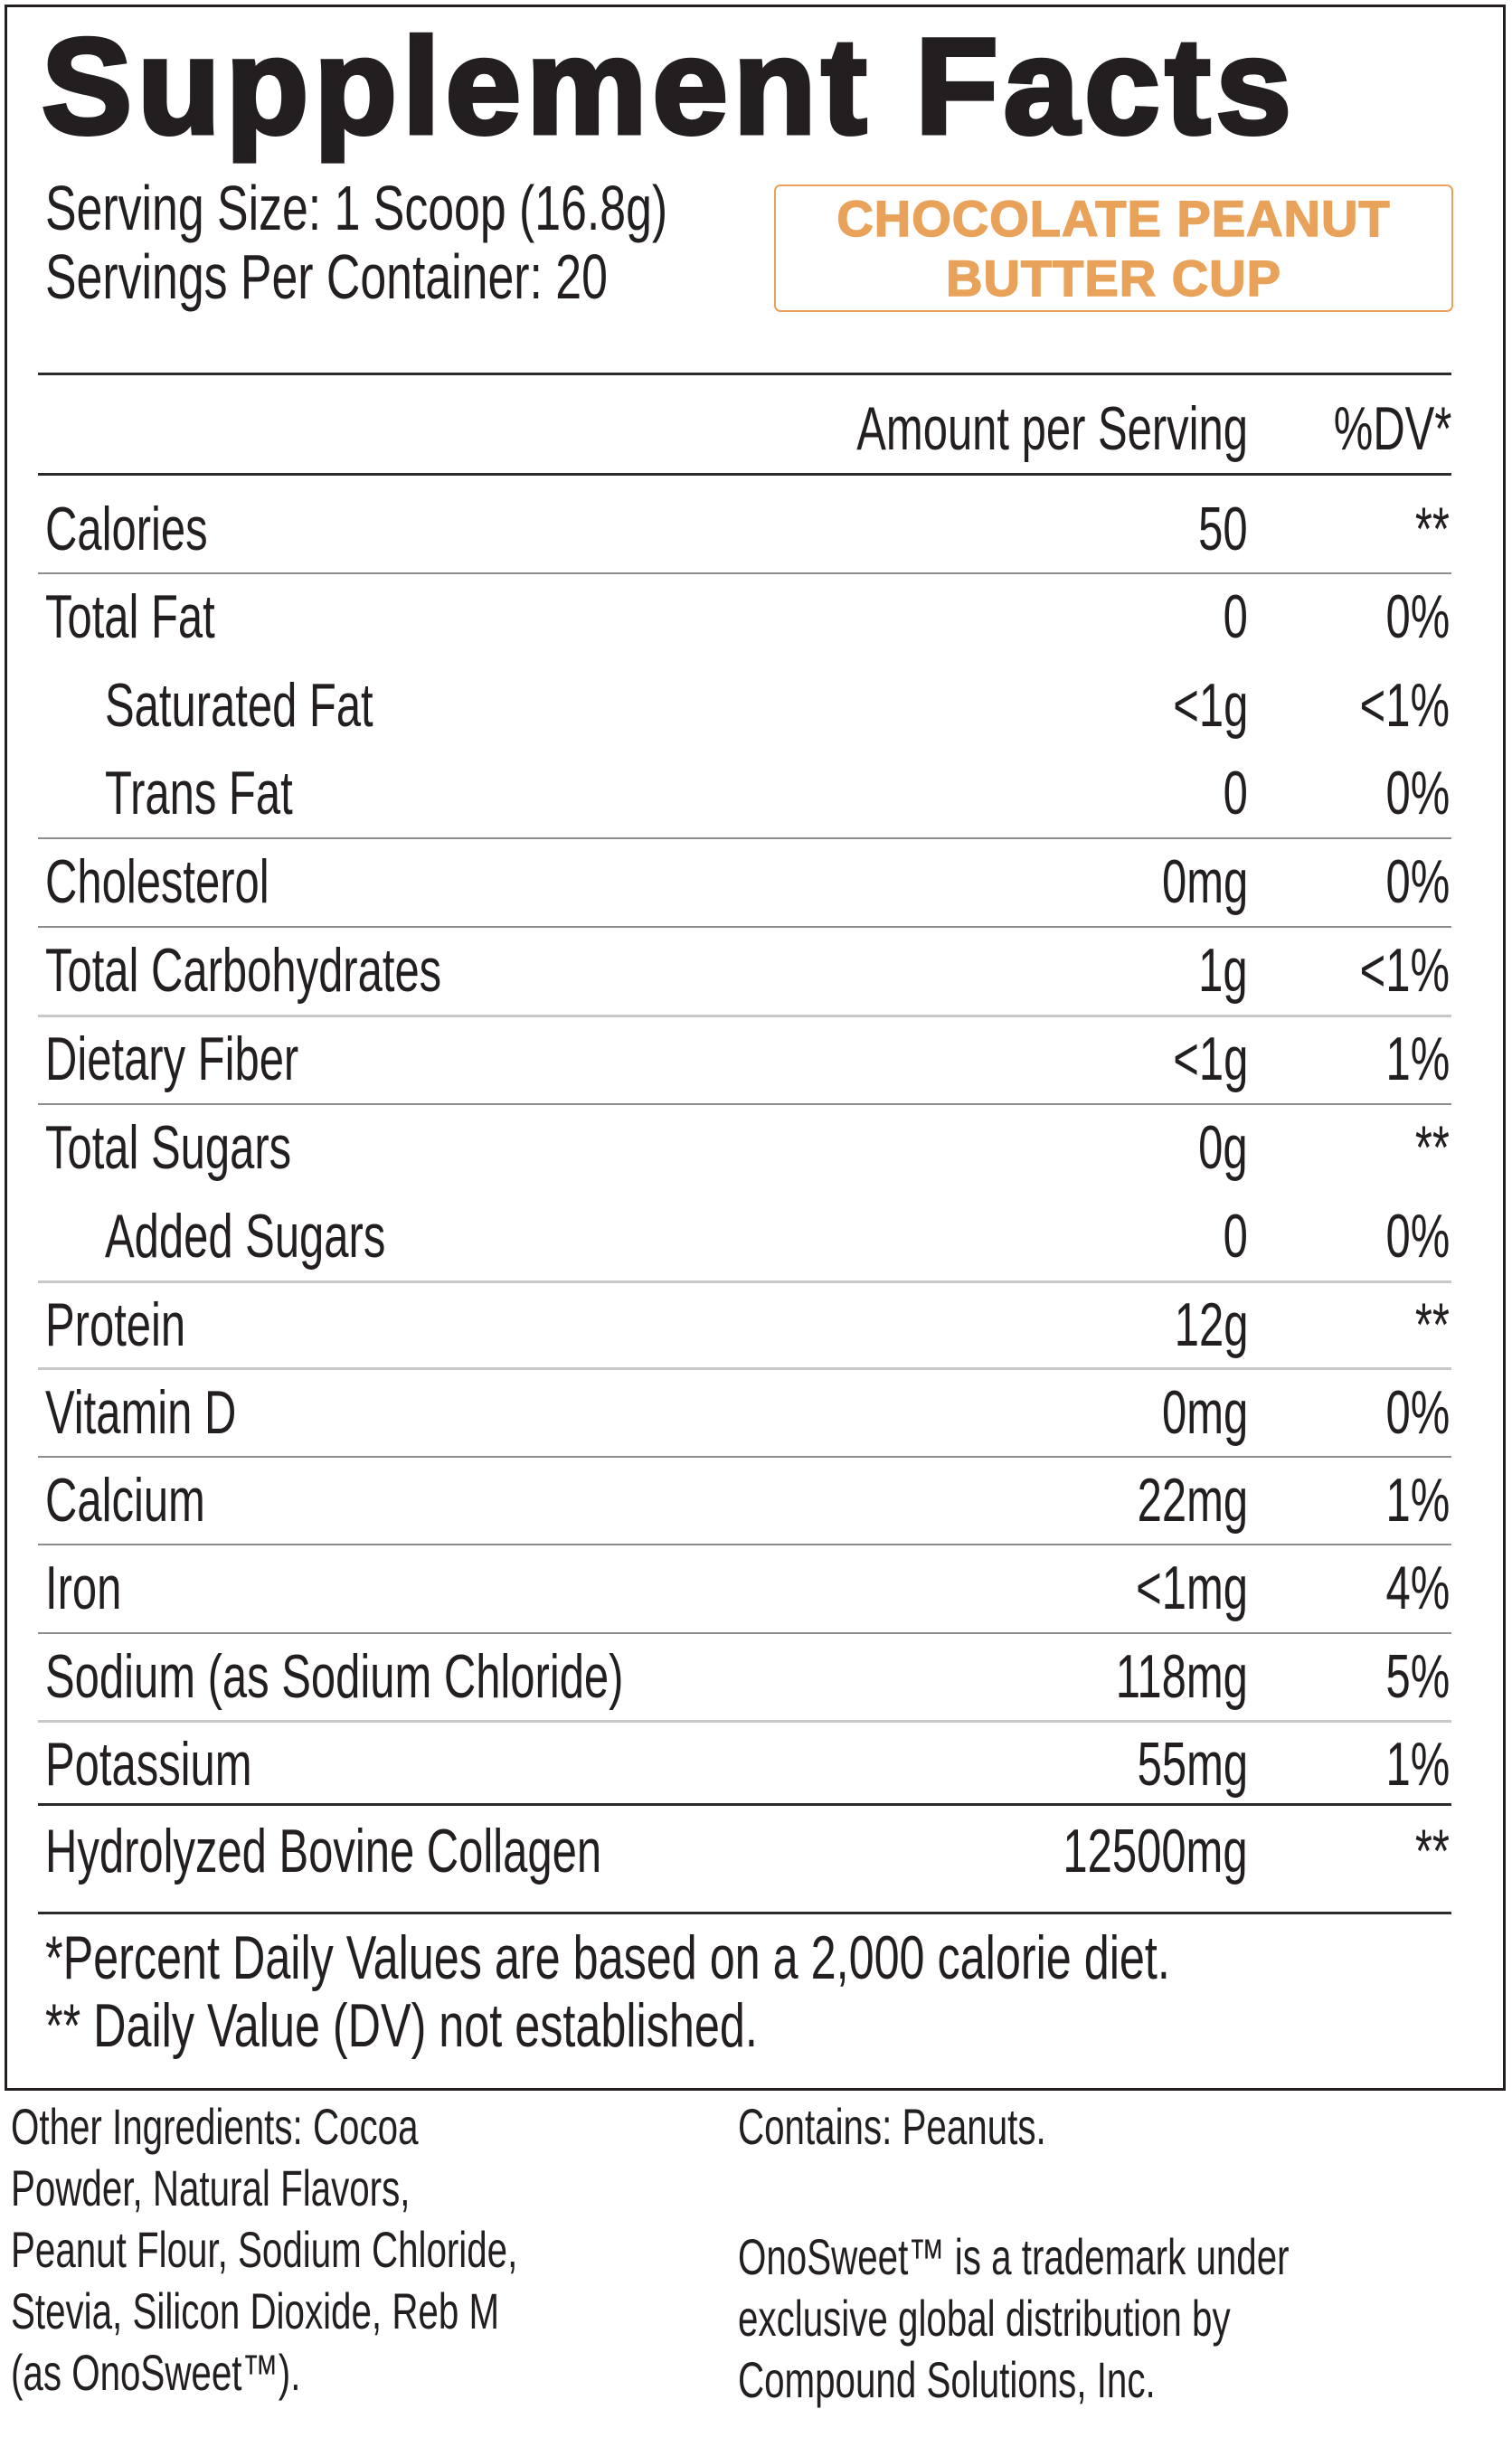 This screenshot has width=1512, height=2447. I want to click on row-amount: 118mg, so click(1181, 1676).